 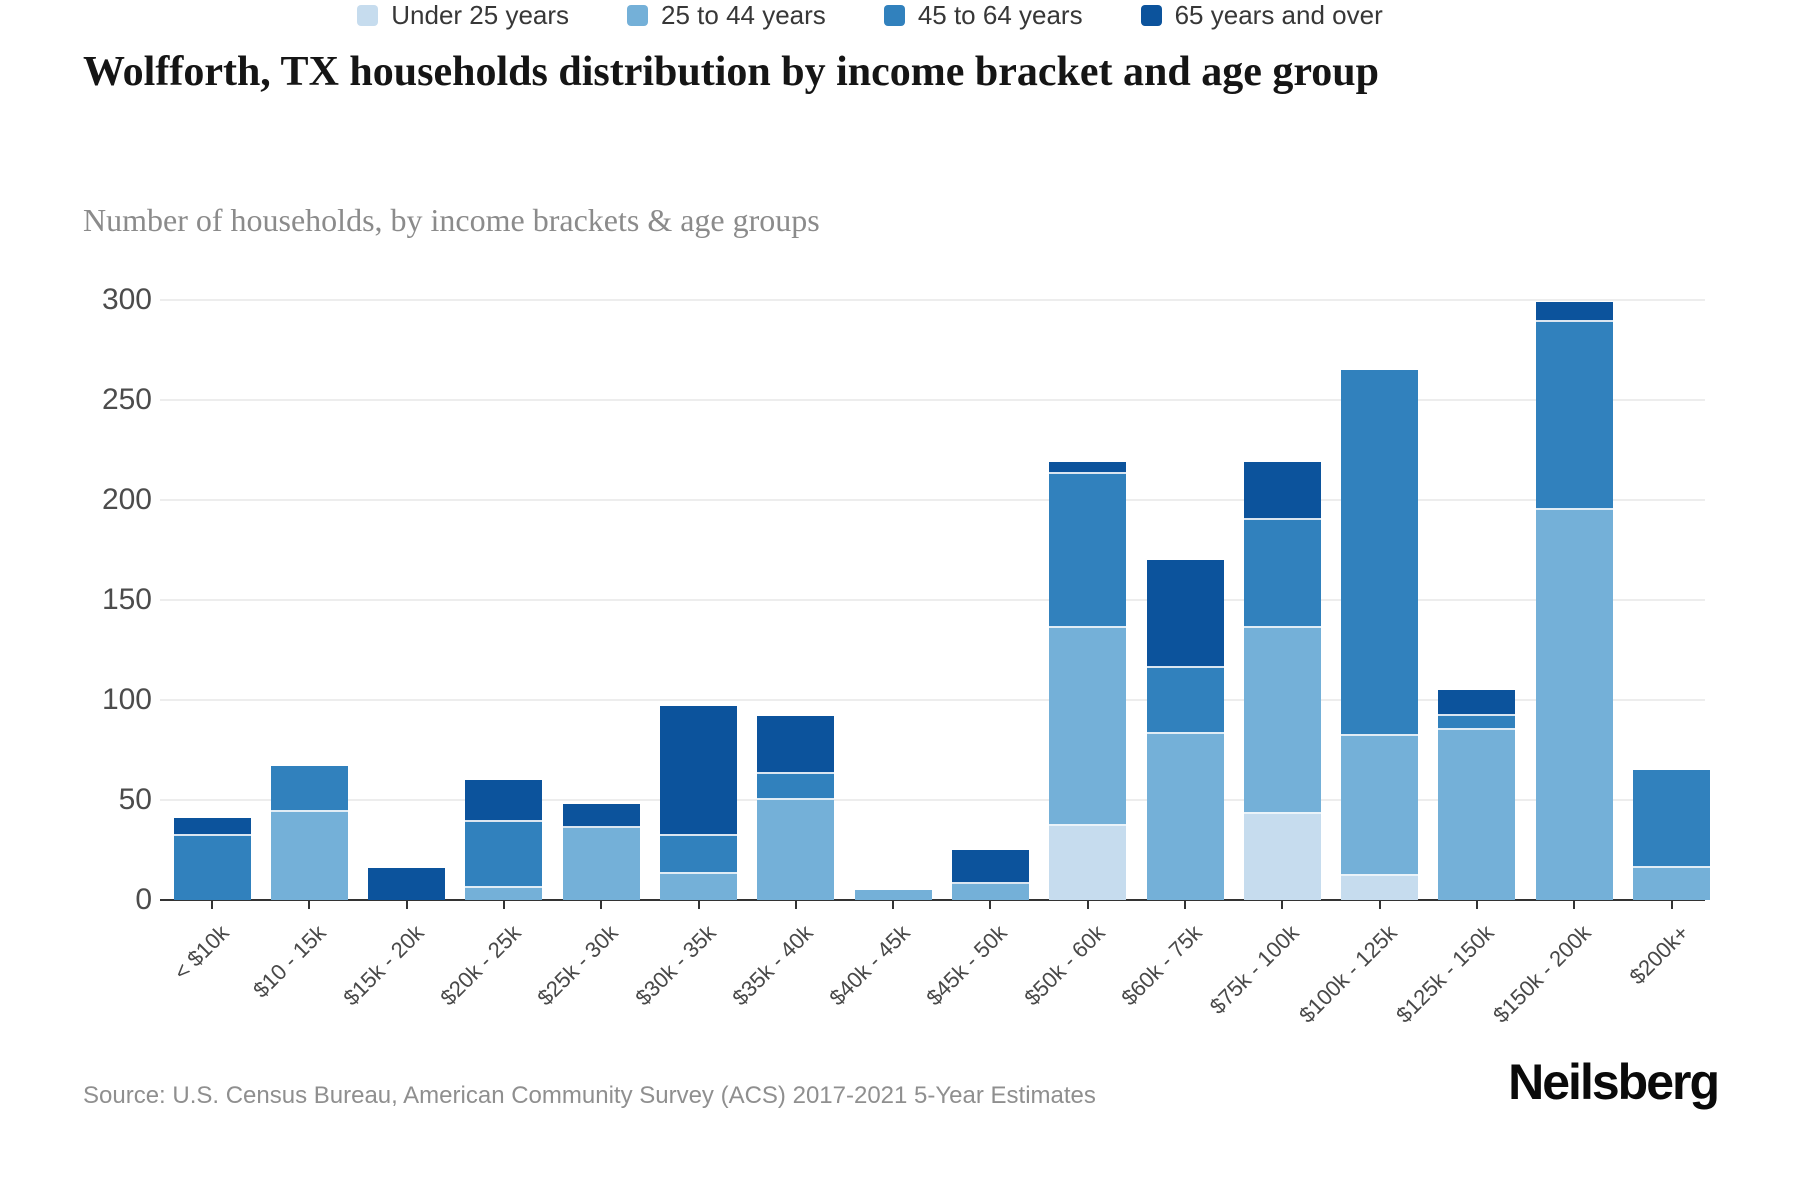 I want to click on legend-item: Under 25 years, so click(x=463, y=15).